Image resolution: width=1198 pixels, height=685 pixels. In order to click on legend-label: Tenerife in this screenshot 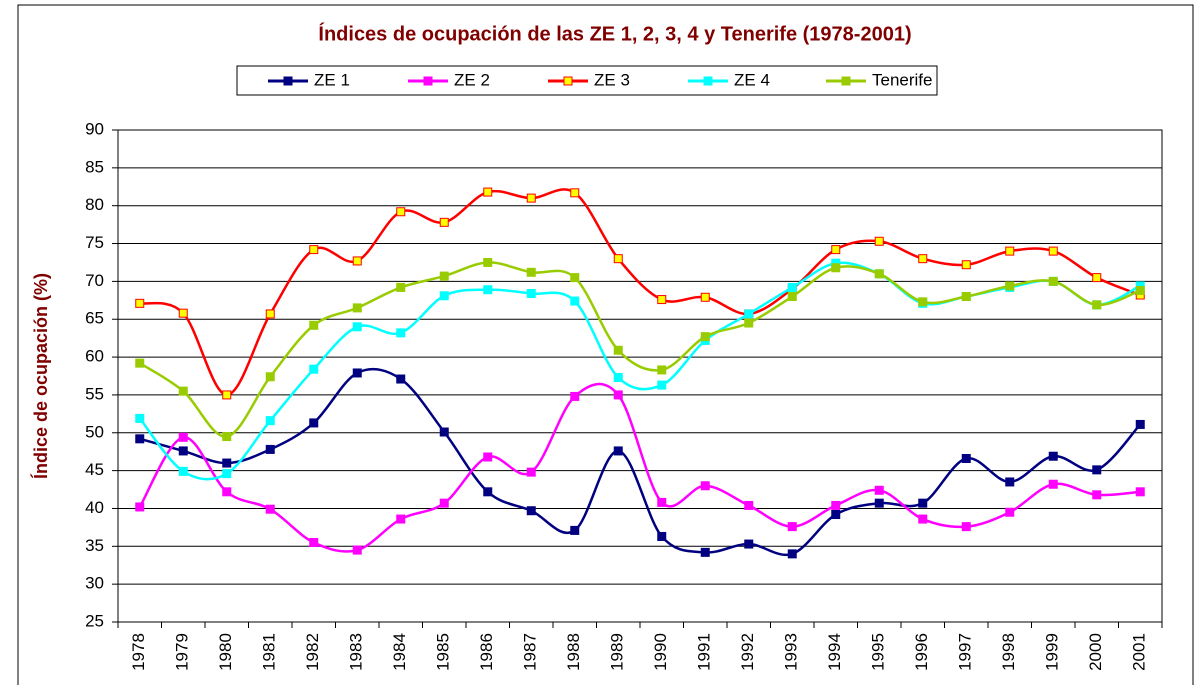, I will do `click(902, 79)`.